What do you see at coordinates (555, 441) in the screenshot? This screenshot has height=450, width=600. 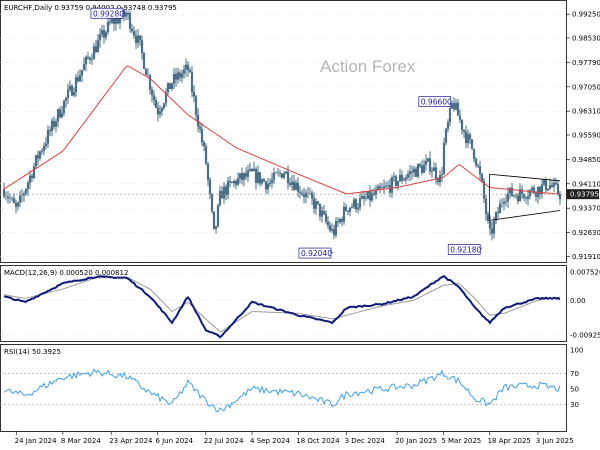 I see `x-tick-label: 3 Jun 2025` at bounding box center [555, 441].